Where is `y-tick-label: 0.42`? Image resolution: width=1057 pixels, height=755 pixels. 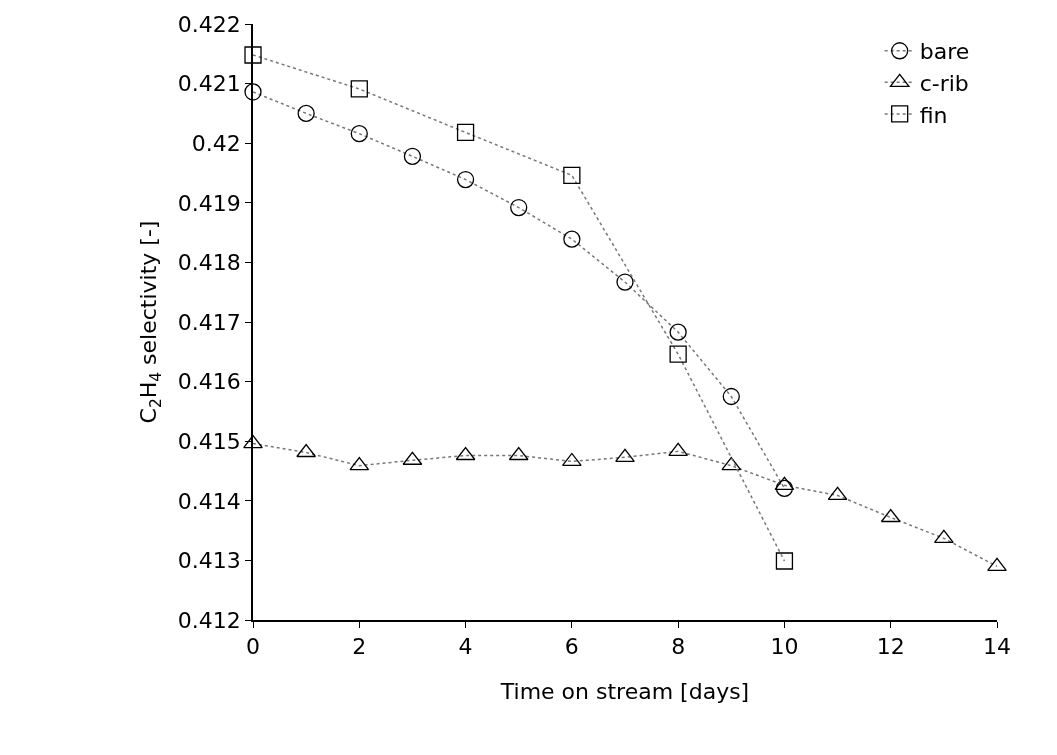 y-tick-label: 0.42 is located at coordinates (216, 143).